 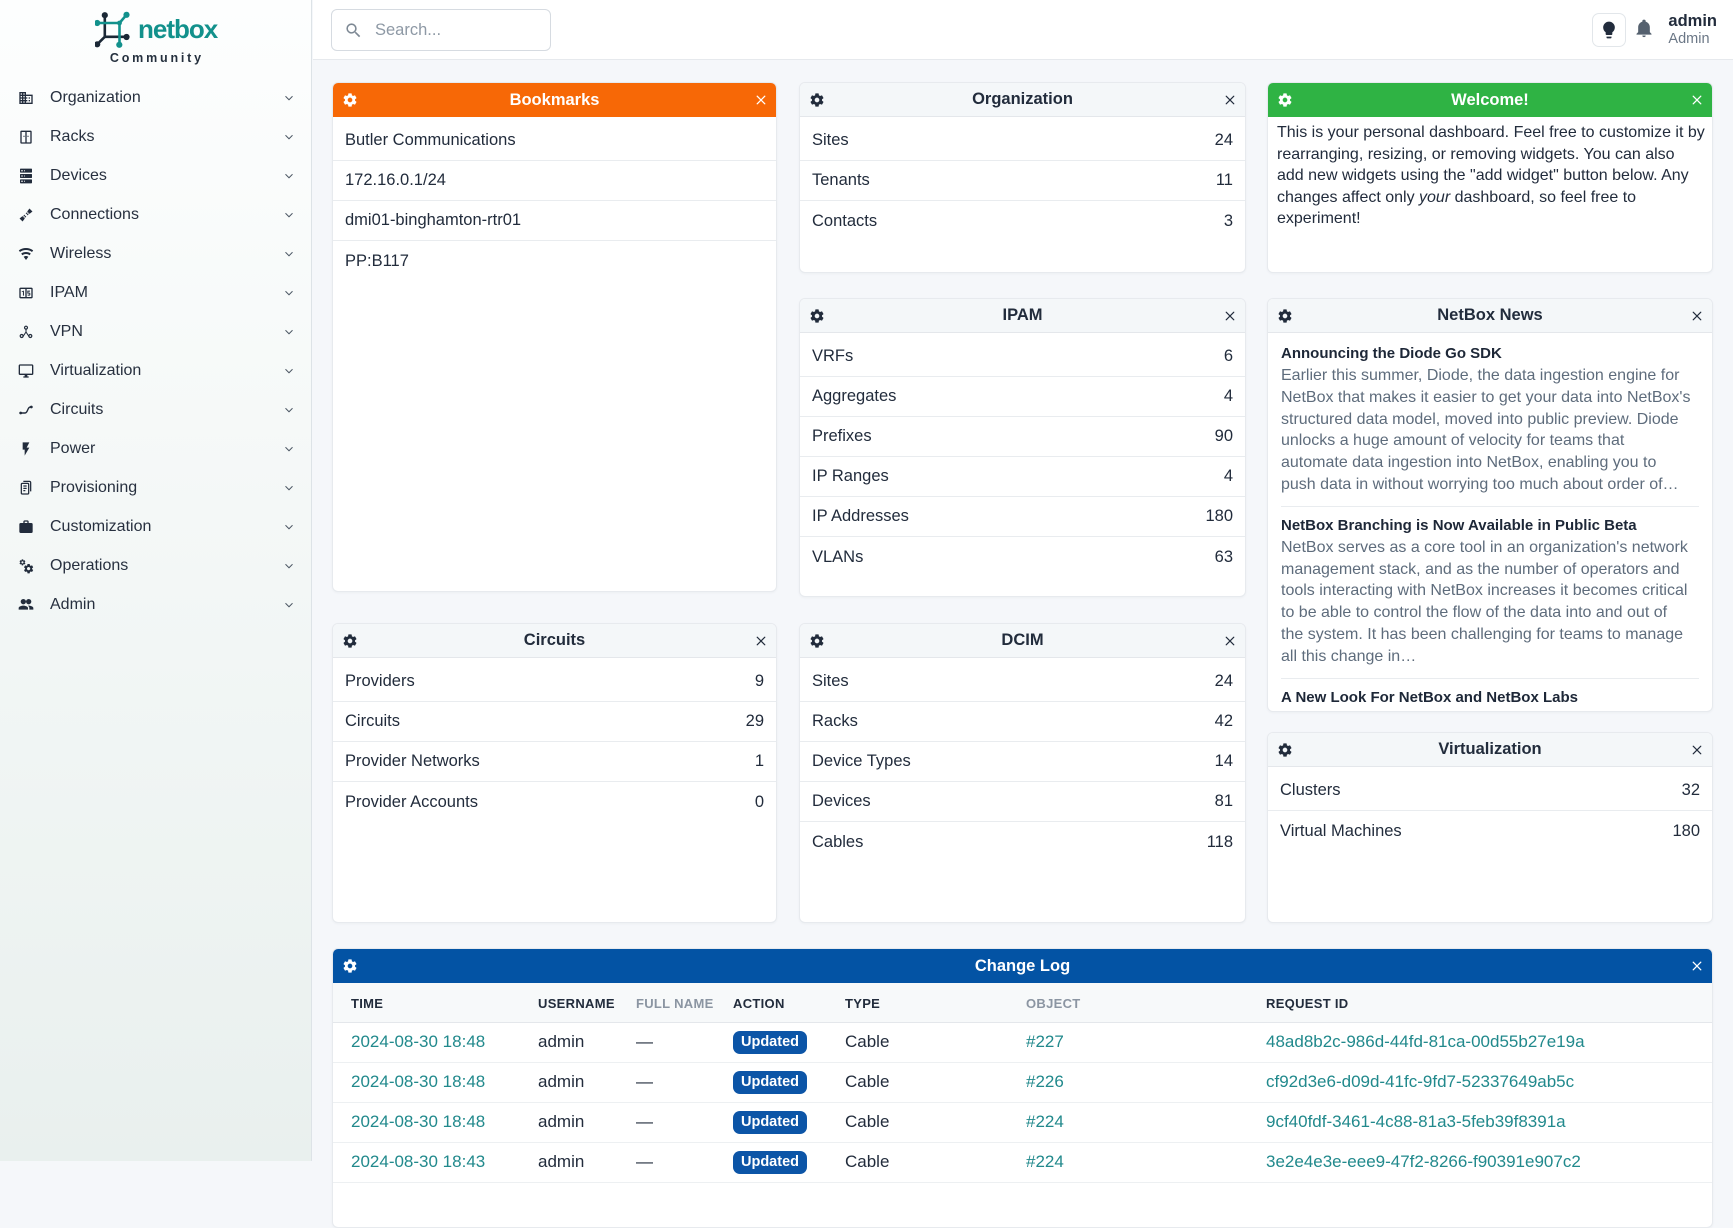 I want to click on svg-text: netbox, so click(x=178, y=29).